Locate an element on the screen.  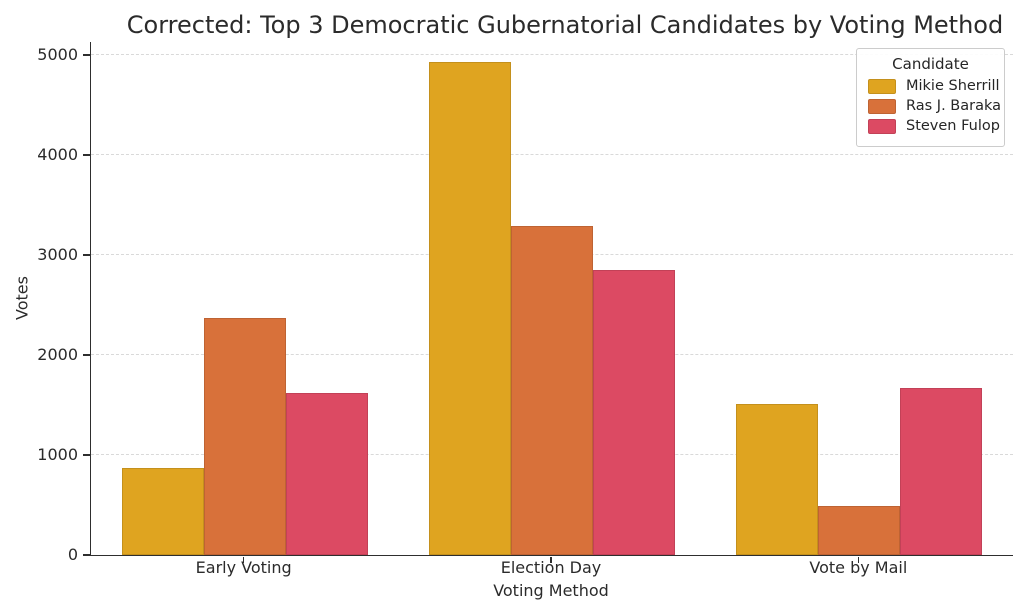
legend-swatch-ras-j-baraka is located at coordinates (882, 106).